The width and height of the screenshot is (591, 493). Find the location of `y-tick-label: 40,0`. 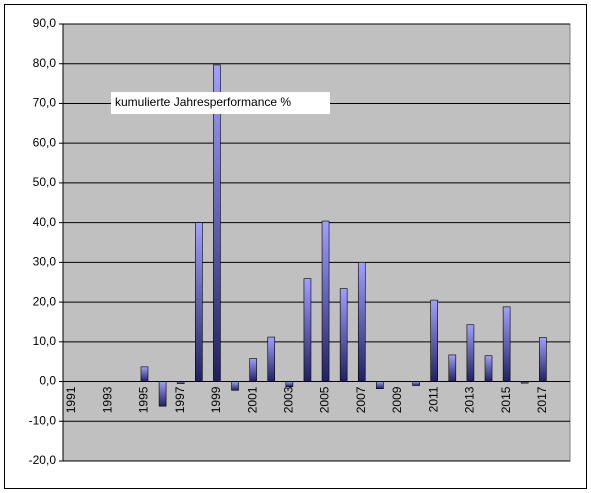

y-tick-label: 40,0 is located at coordinates (45, 222).